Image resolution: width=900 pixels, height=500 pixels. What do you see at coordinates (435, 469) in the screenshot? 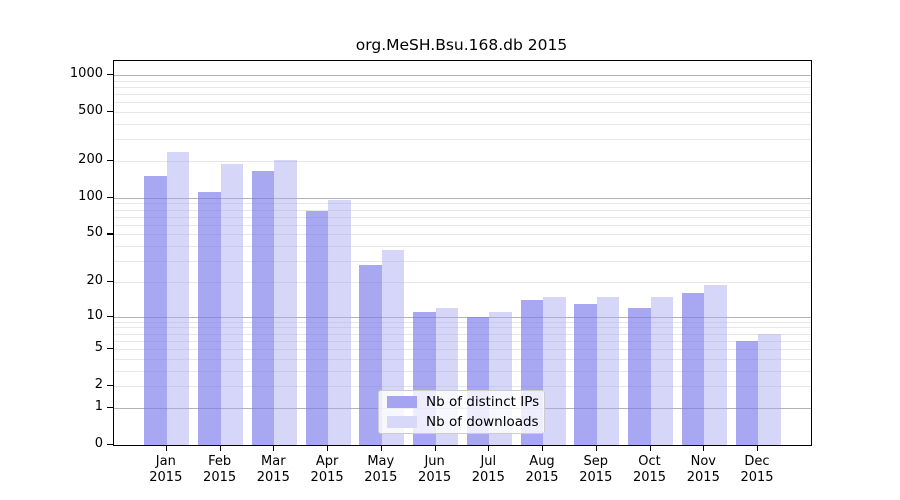
I see `x-tick-label: Jun 2015` at bounding box center [435, 469].